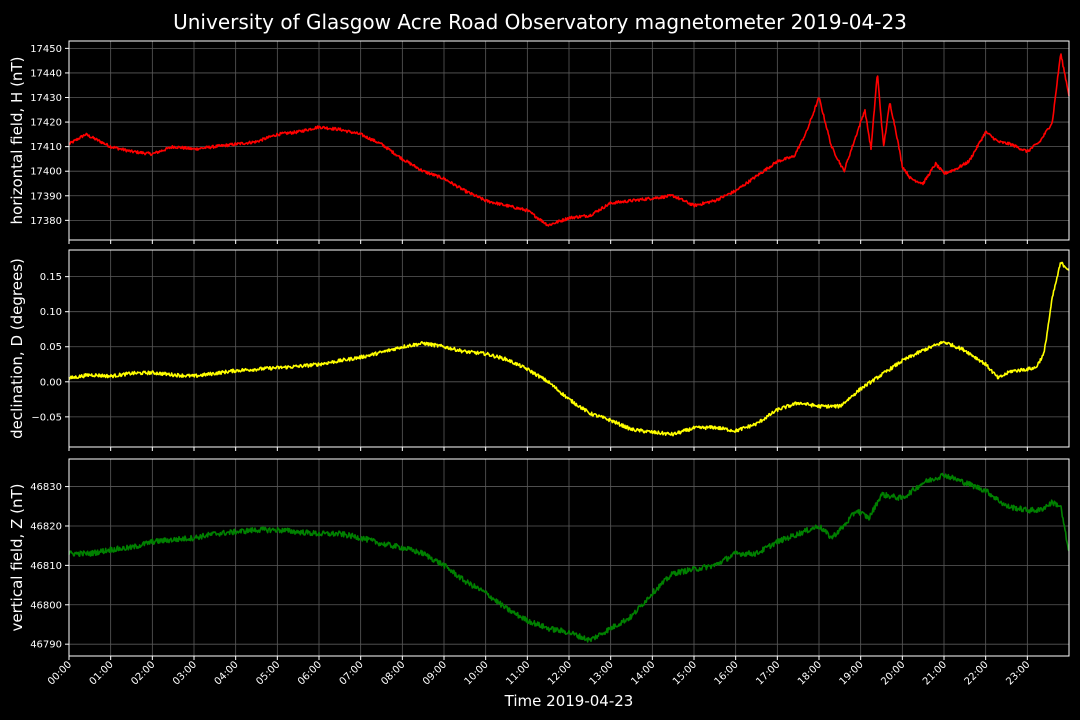 This screenshot has height=720, width=1080. I want to click on y-tick-label: 17390, so click(46, 196).